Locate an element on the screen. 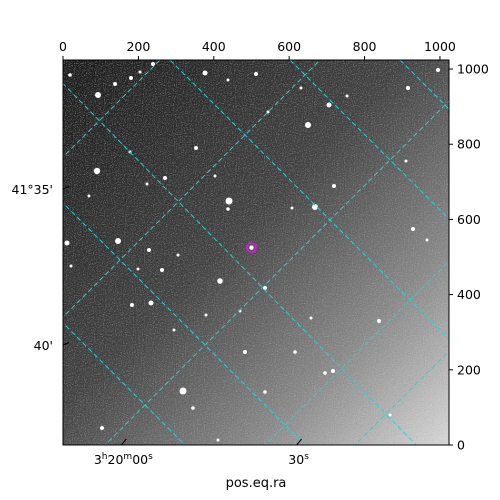  target-marker-ring is located at coordinates (251, 247).